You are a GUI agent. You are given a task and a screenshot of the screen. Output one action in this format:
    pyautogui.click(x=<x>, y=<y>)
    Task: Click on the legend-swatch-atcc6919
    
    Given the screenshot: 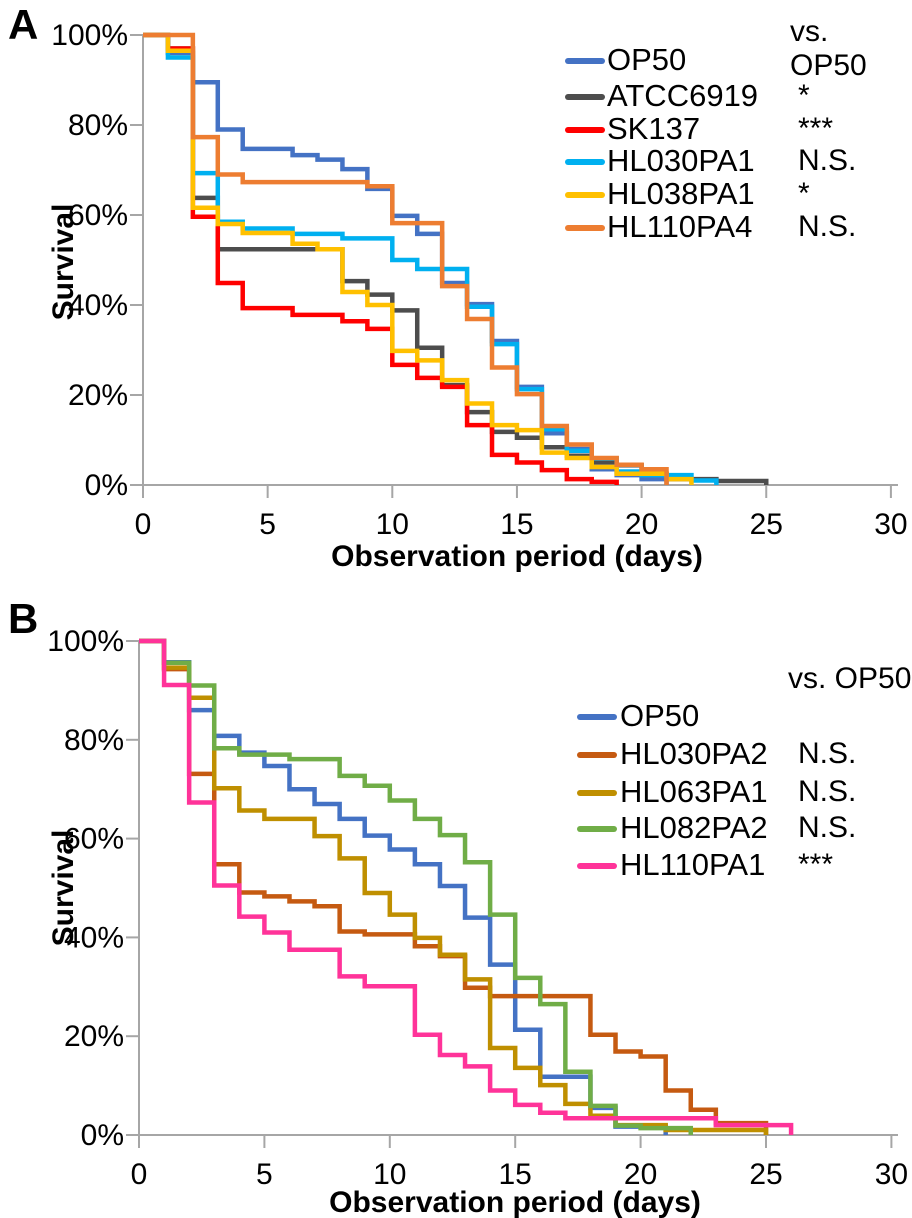 What is the action you would take?
    pyautogui.click(x=585, y=97)
    